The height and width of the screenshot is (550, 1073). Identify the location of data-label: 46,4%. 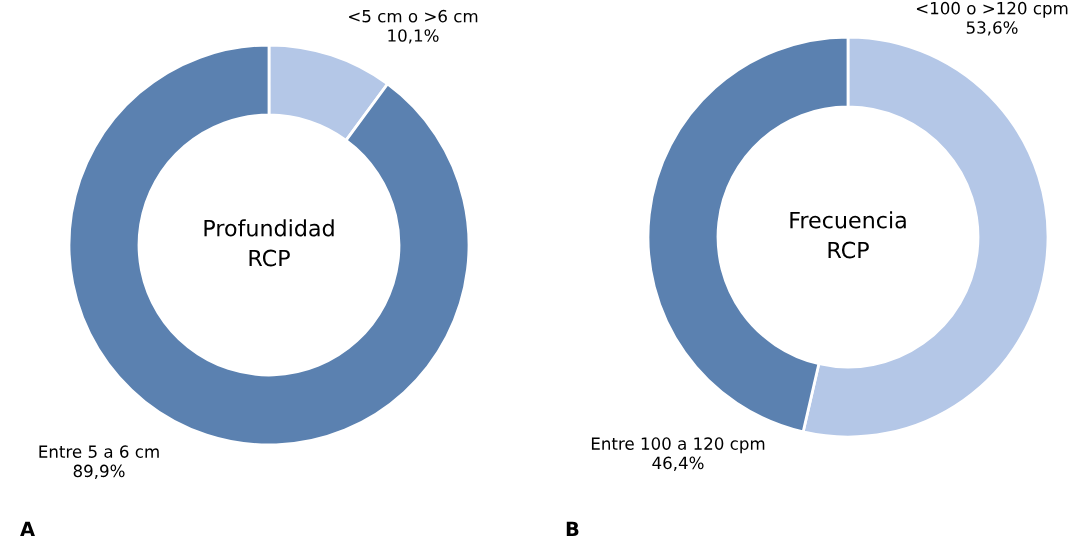
(678, 463).